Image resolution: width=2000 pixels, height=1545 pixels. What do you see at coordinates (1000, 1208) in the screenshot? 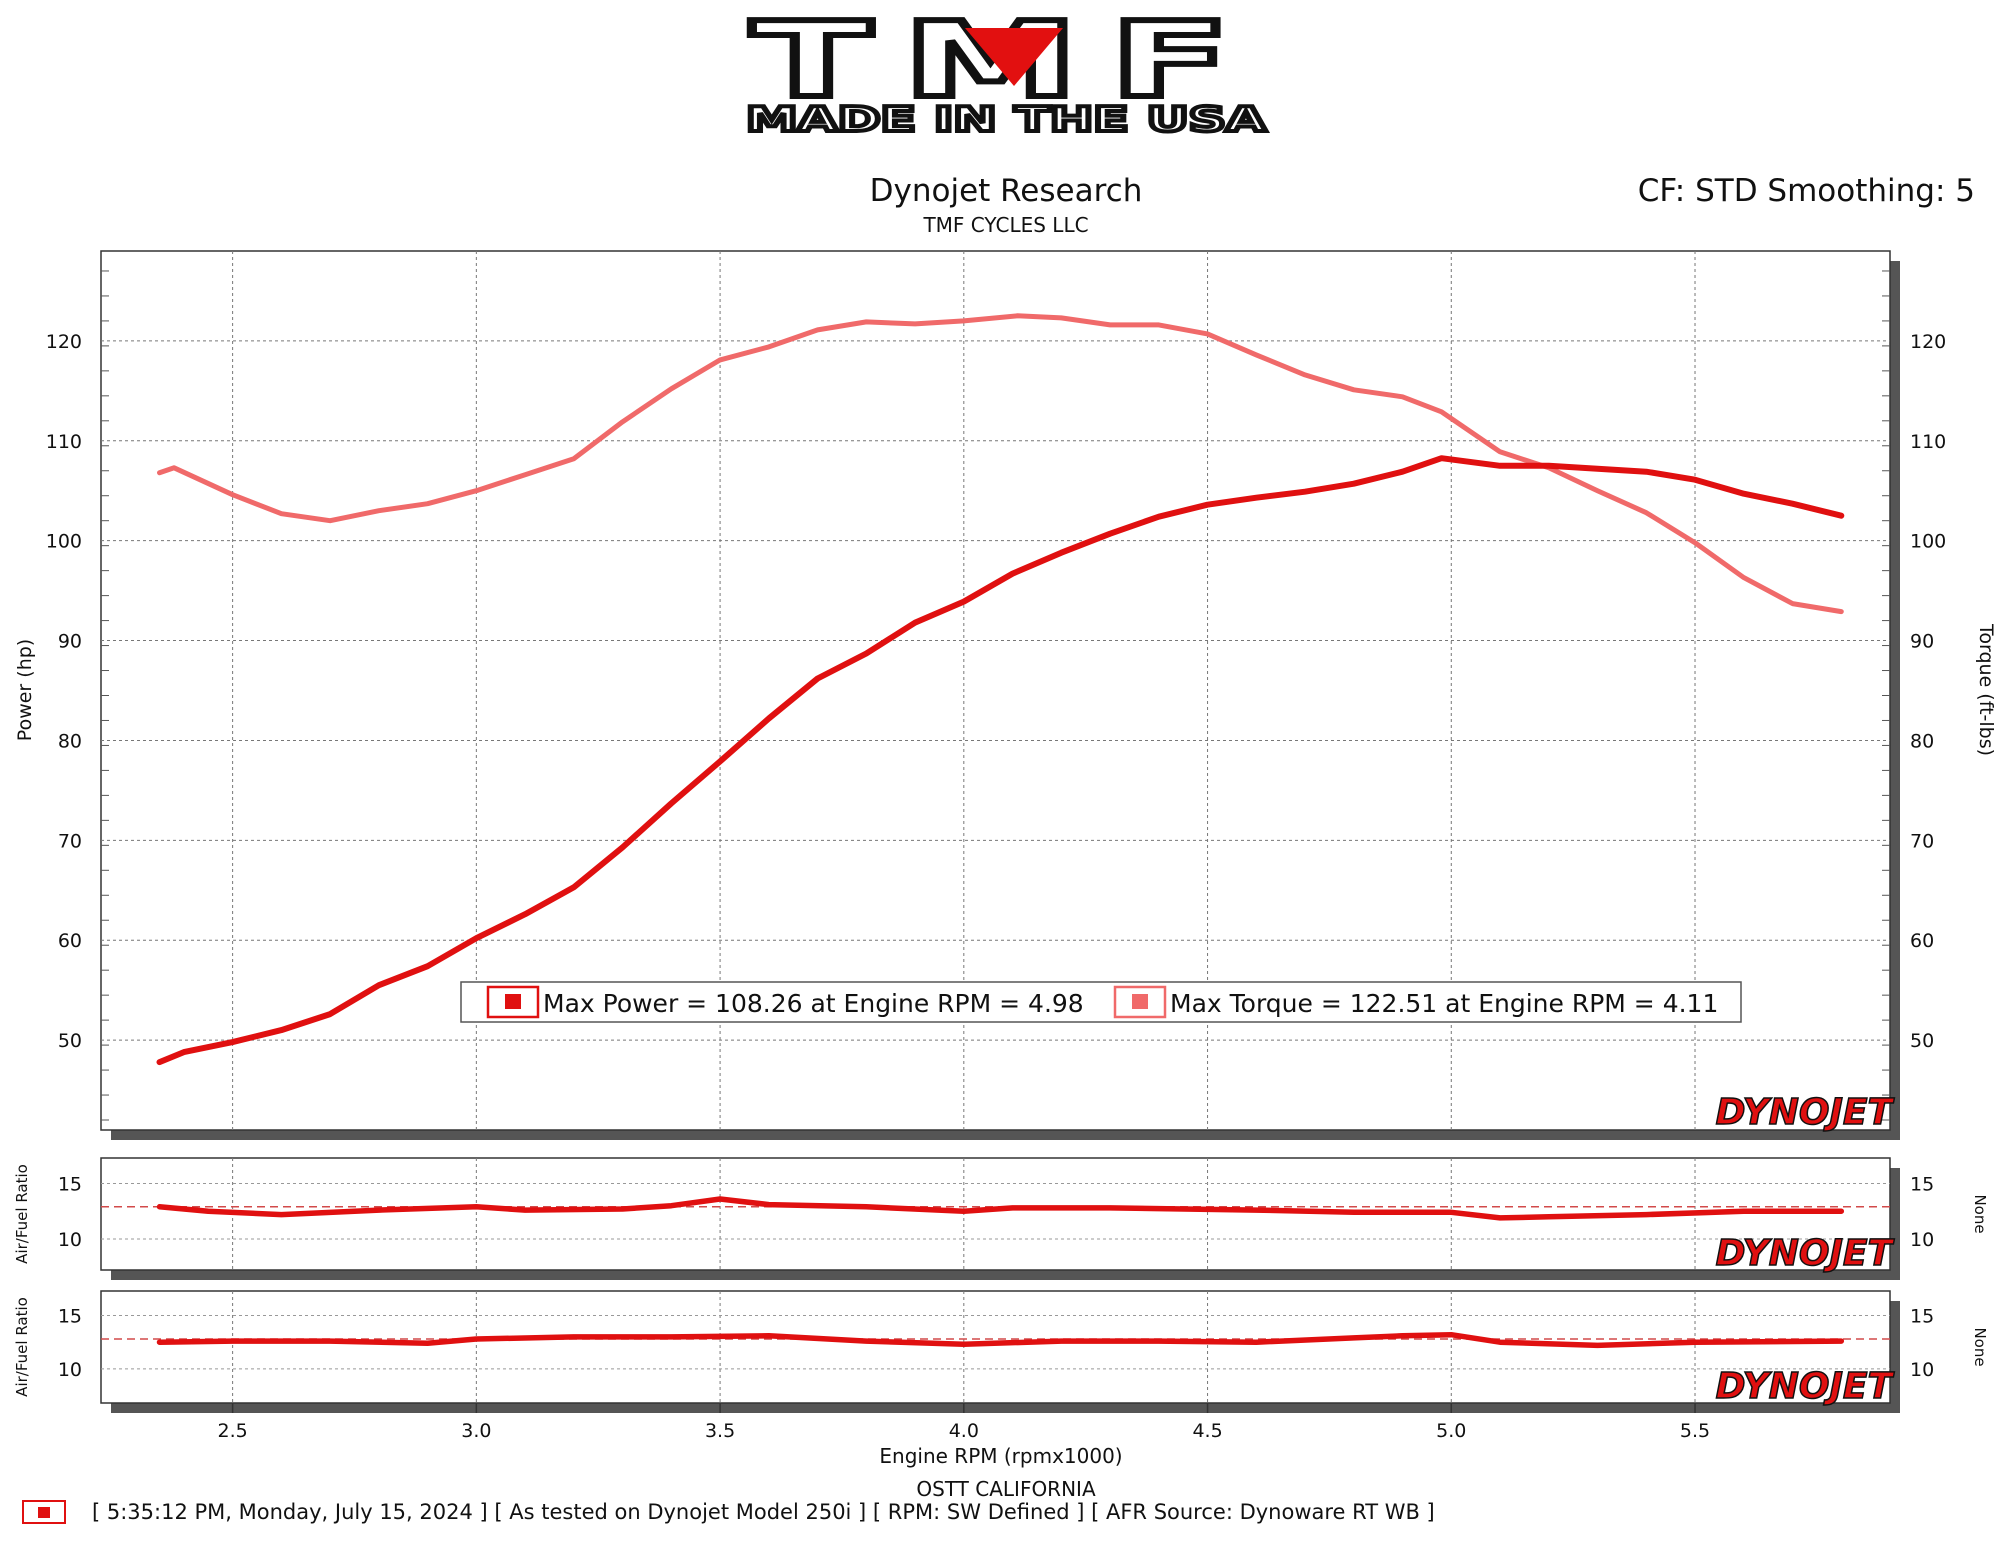
I see `afr1-series-line` at bounding box center [1000, 1208].